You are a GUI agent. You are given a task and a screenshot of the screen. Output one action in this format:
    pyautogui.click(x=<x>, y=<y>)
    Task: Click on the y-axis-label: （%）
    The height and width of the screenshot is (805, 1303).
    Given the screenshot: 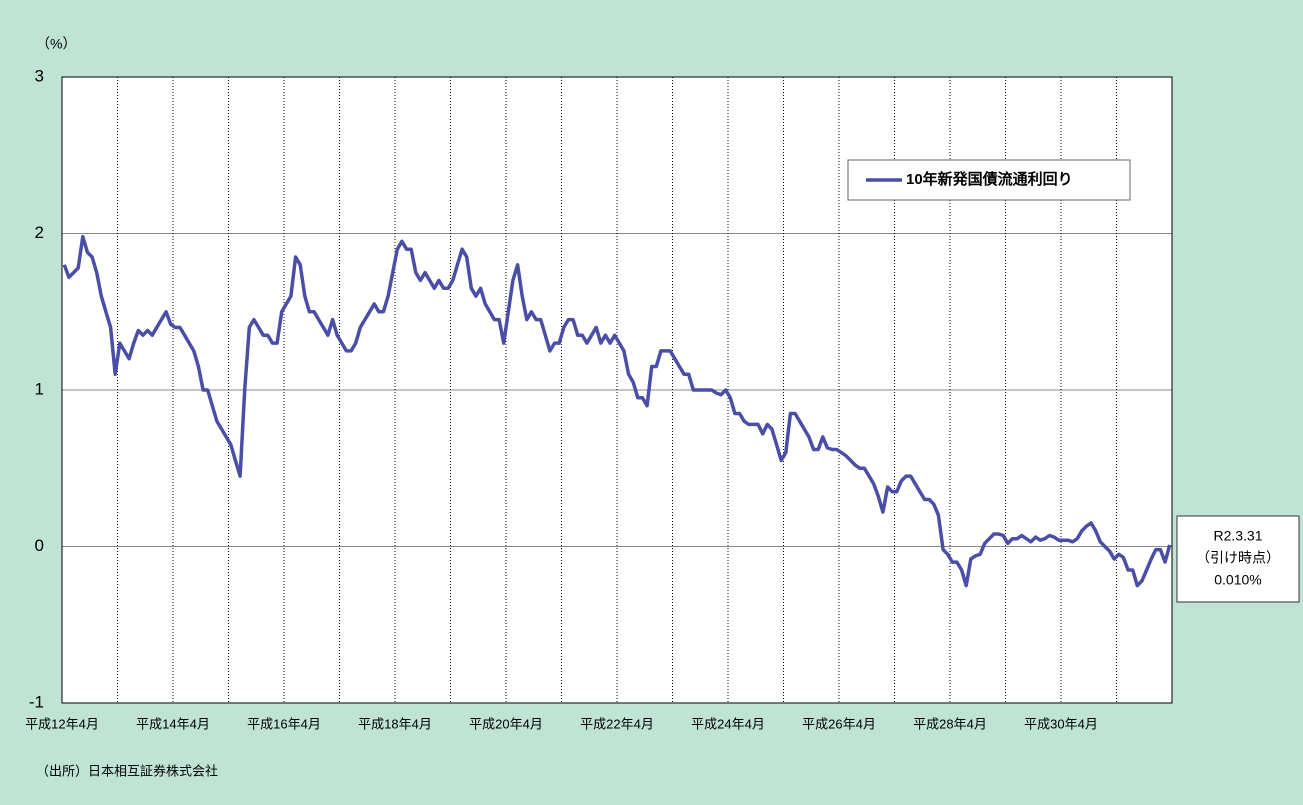 What is the action you would take?
    pyautogui.click(x=56, y=44)
    